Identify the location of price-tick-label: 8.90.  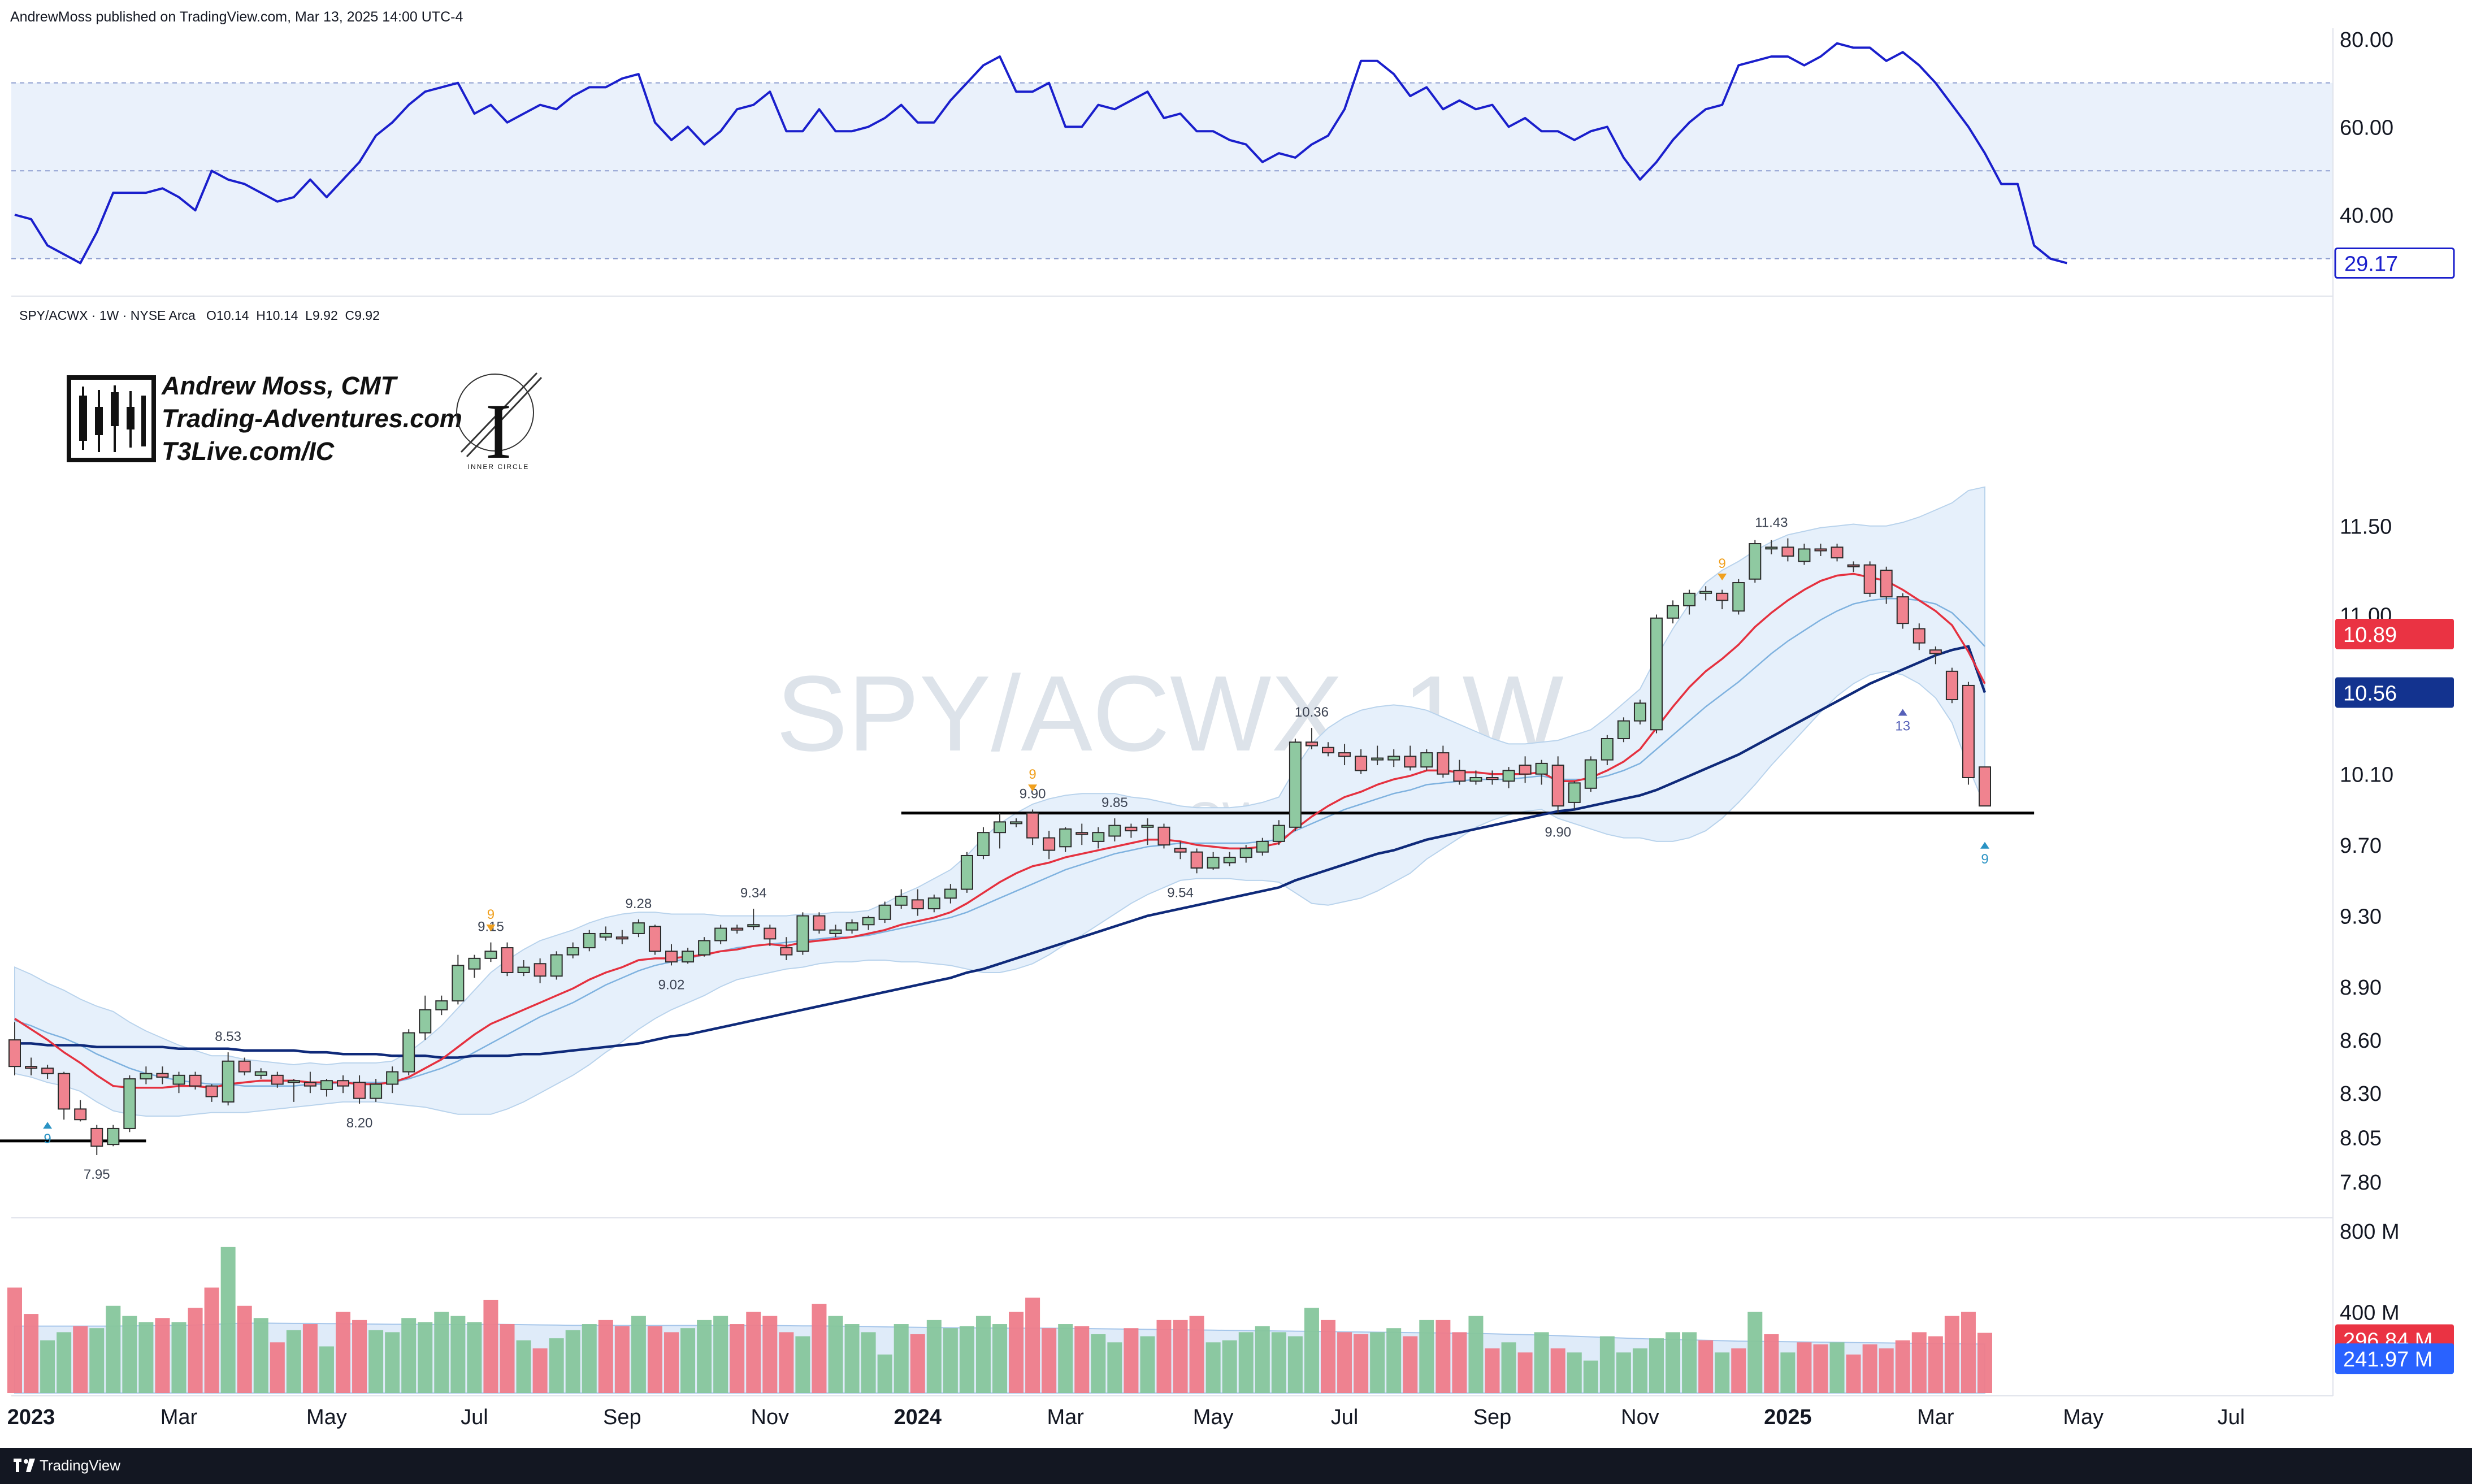
(2361, 988).